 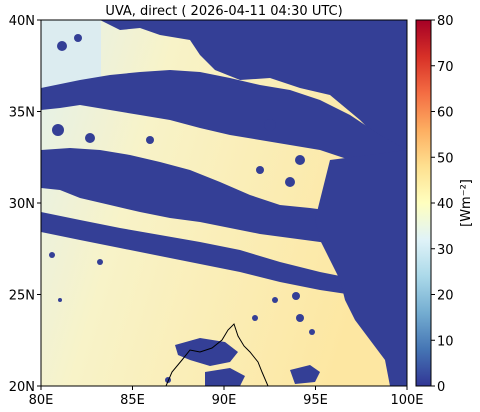 What do you see at coordinates (445, 250) in the screenshot?
I see `colorbar-tick-label: 30` at bounding box center [445, 250].